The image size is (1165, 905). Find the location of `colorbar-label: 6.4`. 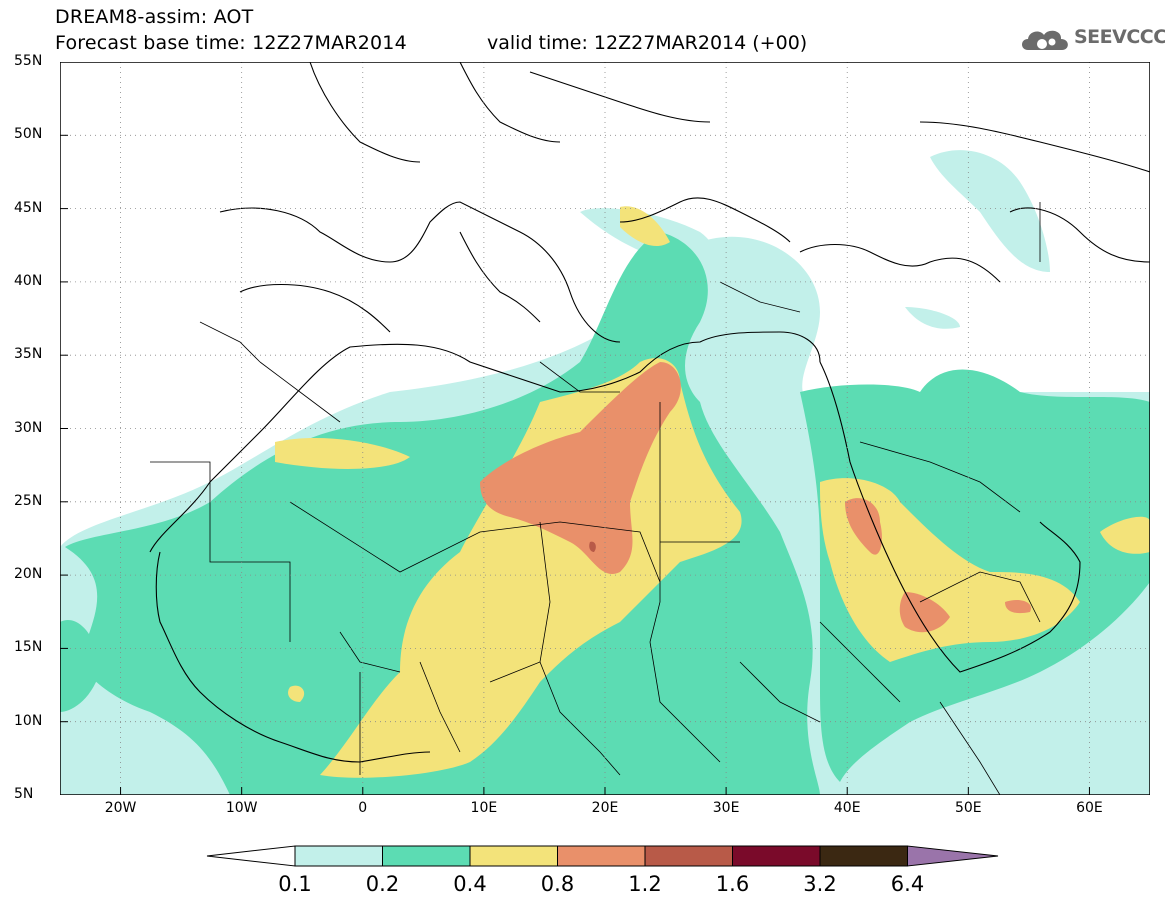

colorbar-label: 6.4 is located at coordinates (907, 884).